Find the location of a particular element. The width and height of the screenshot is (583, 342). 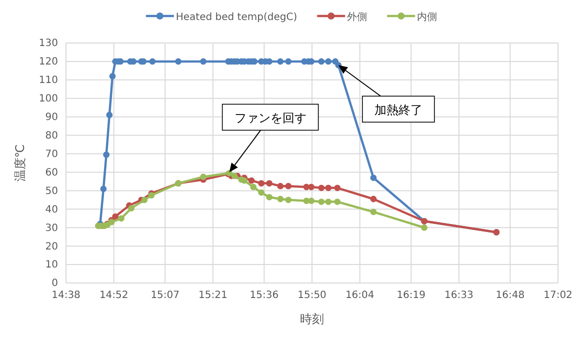

x-tick-label: 15:07 is located at coordinates (165, 296).